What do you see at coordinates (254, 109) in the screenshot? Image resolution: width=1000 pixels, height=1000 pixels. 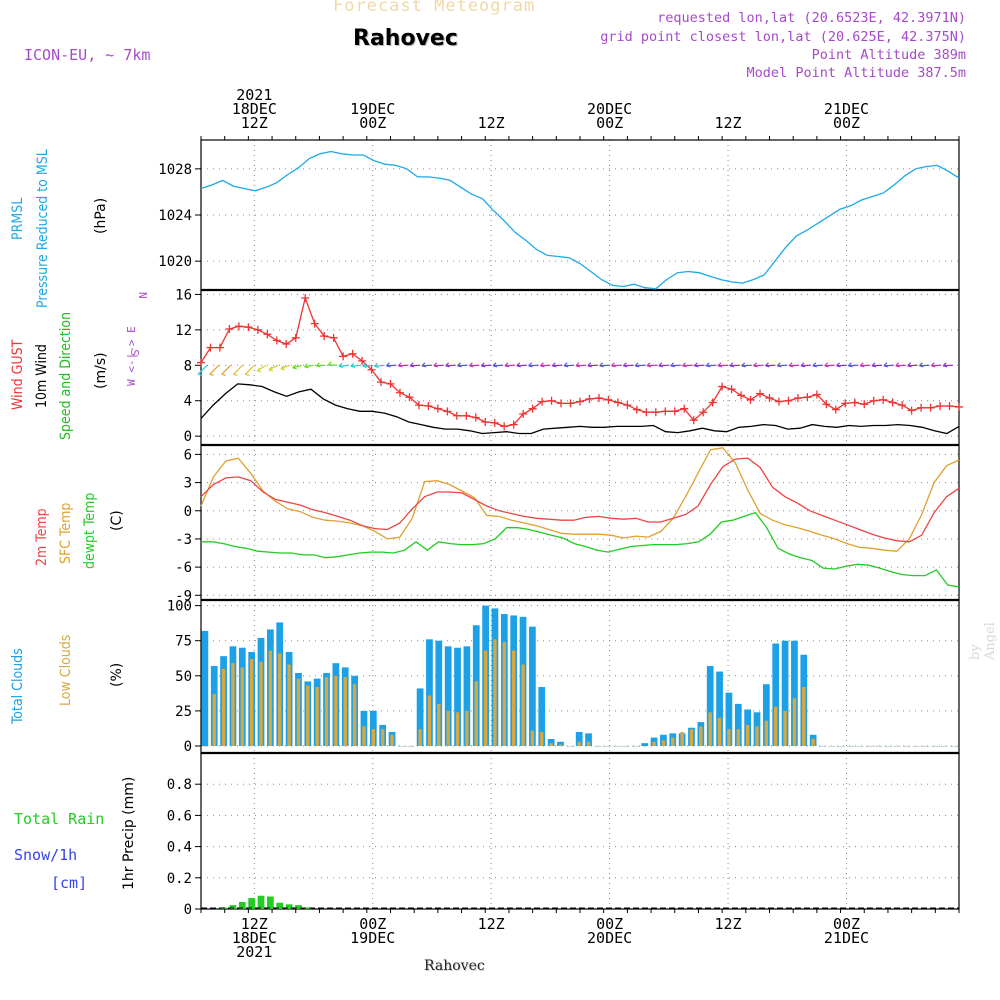 I see `time-label-top: 18DEC` at bounding box center [254, 109].